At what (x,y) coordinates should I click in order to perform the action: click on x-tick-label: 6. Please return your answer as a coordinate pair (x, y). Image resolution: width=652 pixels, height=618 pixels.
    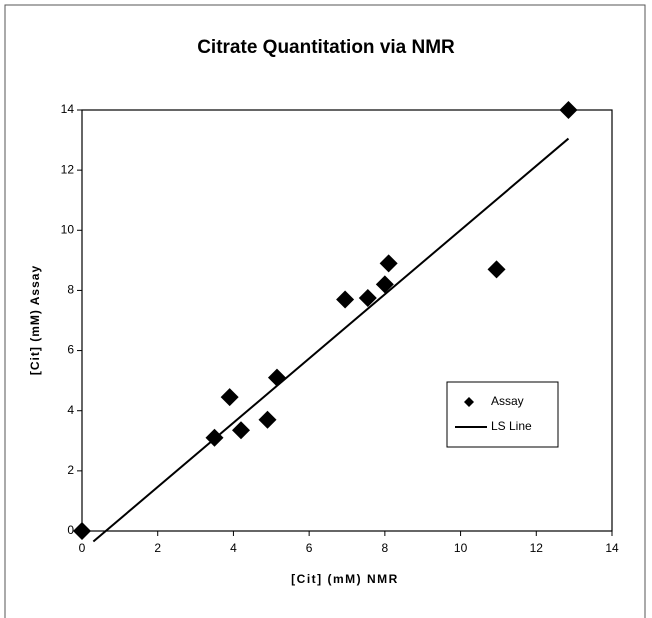
    Looking at the image, I should click on (309, 548).